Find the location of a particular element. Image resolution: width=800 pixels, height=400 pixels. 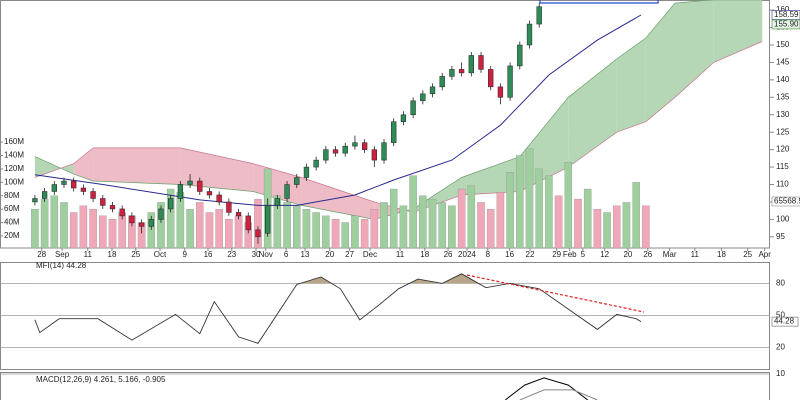

price-label: 155.90 is located at coordinates (786, 24).